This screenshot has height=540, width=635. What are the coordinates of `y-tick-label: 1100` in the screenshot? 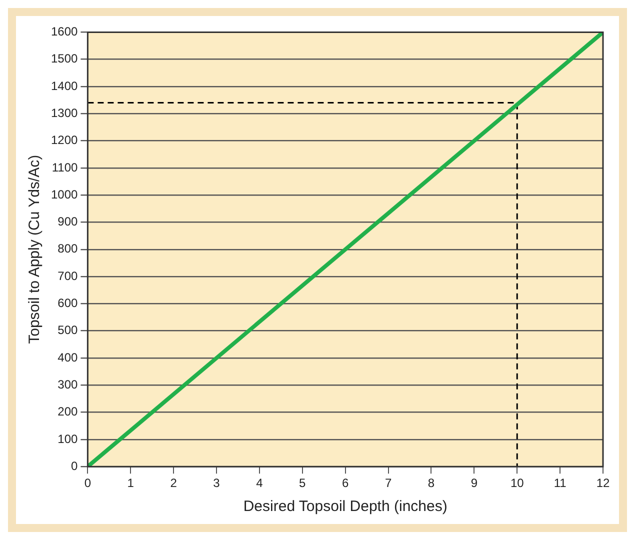 It's located at (65, 167).